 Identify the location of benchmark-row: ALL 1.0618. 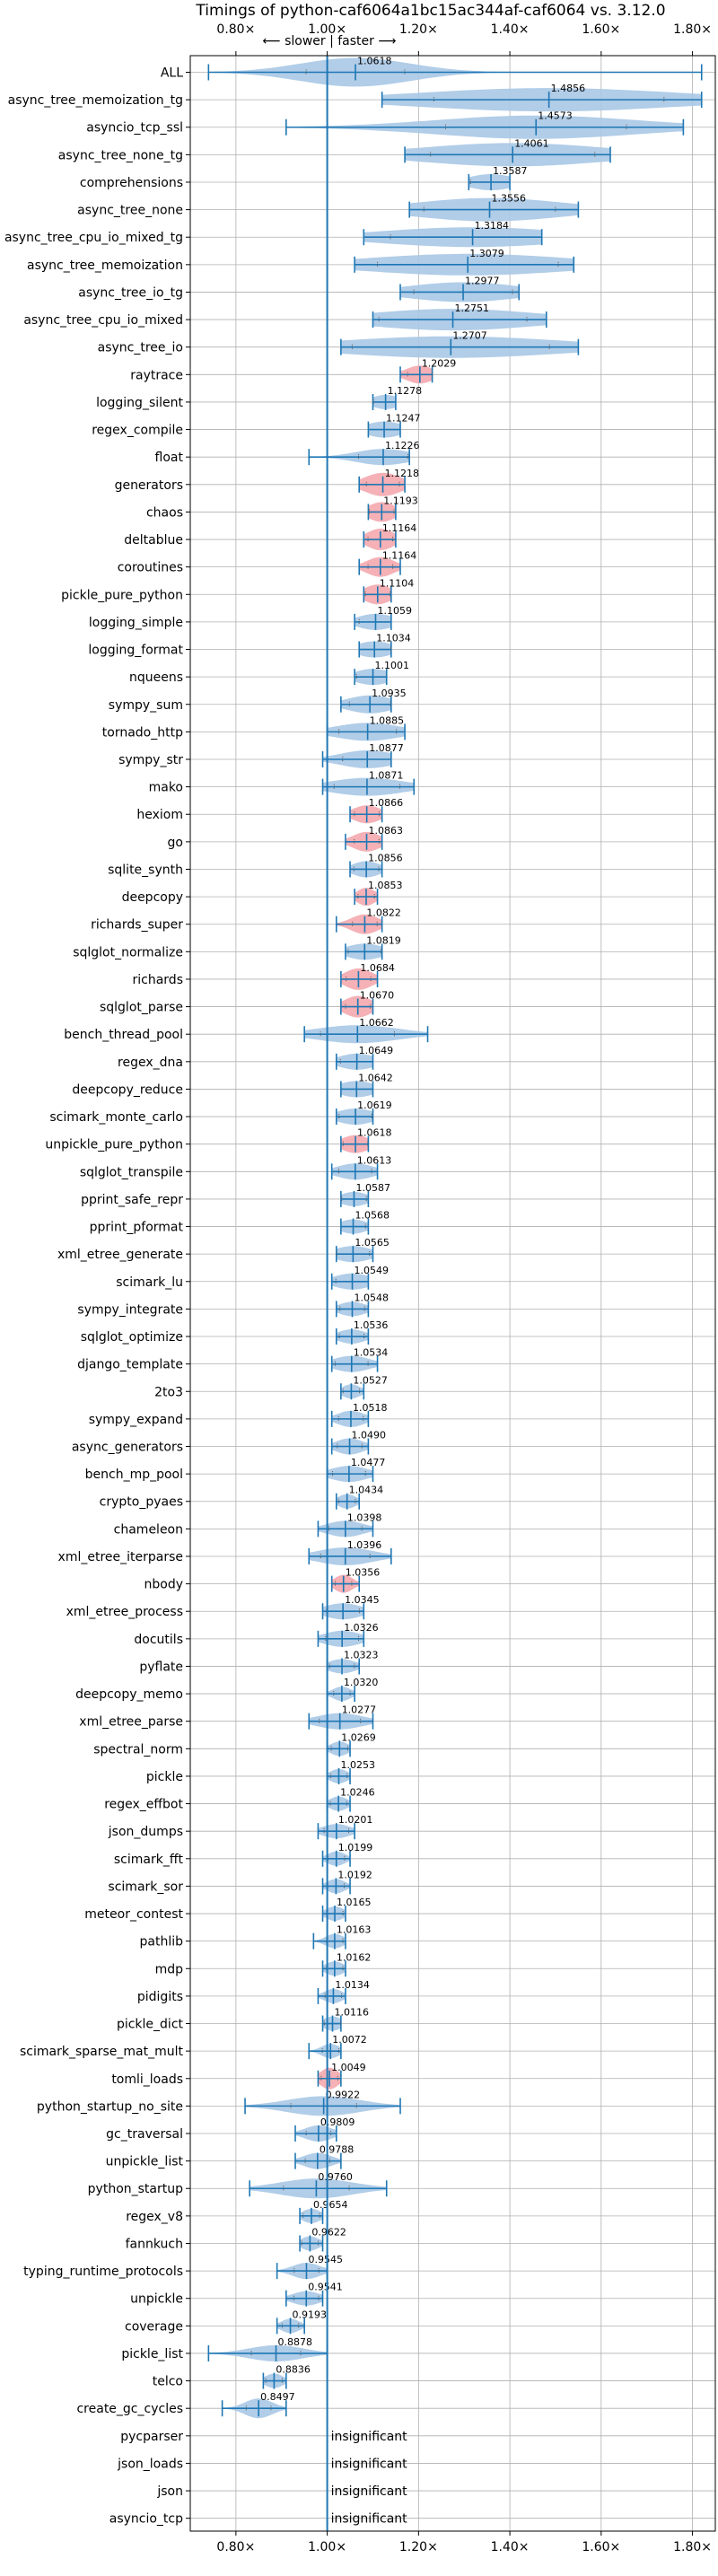
(432, 71).